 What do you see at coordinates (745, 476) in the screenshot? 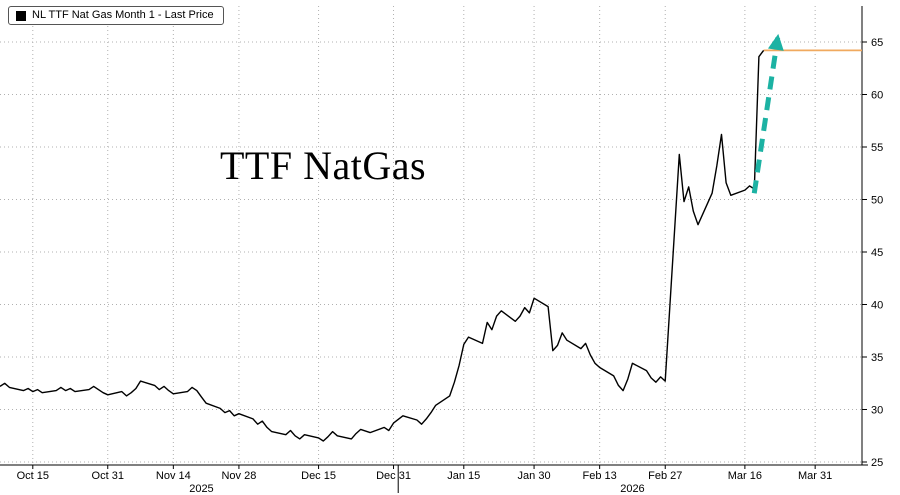
I see `x-tick-label: Mar 16` at bounding box center [745, 476].